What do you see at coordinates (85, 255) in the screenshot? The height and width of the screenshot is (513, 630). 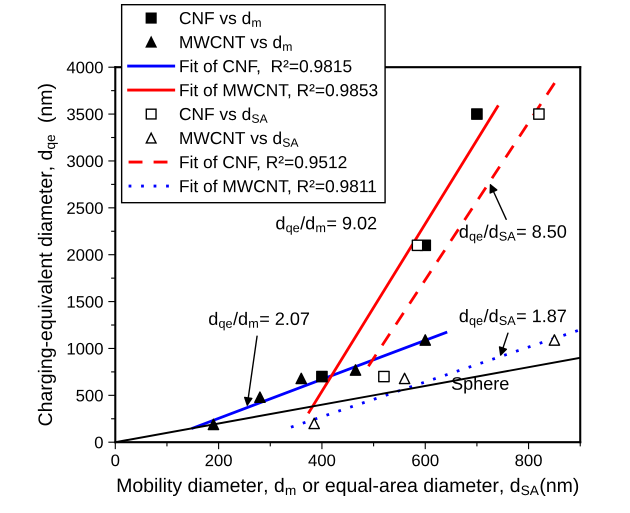 I see `y-tick-label: 2000` at bounding box center [85, 255].